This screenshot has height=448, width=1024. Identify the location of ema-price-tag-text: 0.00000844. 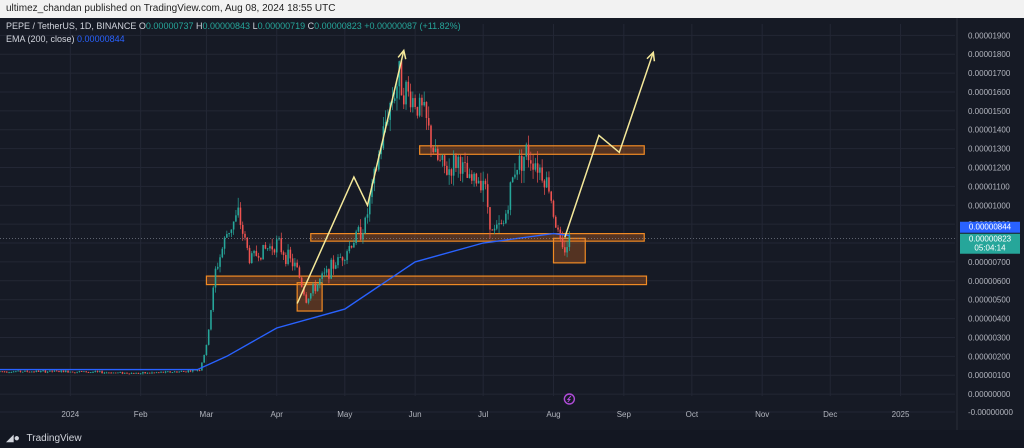
(990, 227).